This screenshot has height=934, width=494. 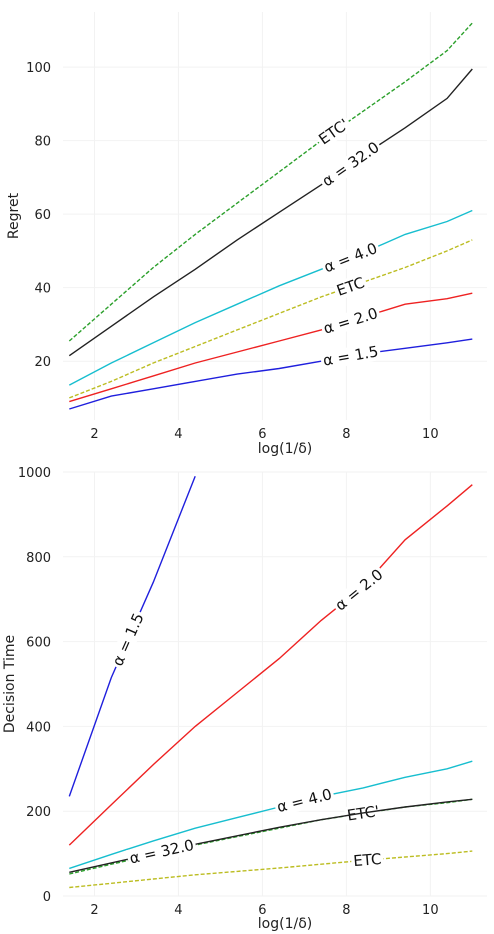 I want to click on y-tick-label: 40, so click(x=42, y=289).